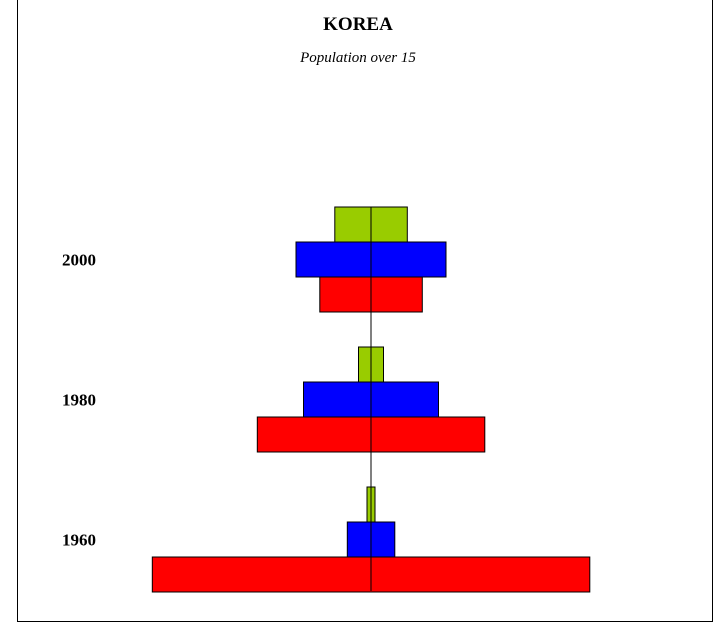  Describe the element at coordinates (358, 24) in the screenshot. I see `chart-title: KOREA` at that location.